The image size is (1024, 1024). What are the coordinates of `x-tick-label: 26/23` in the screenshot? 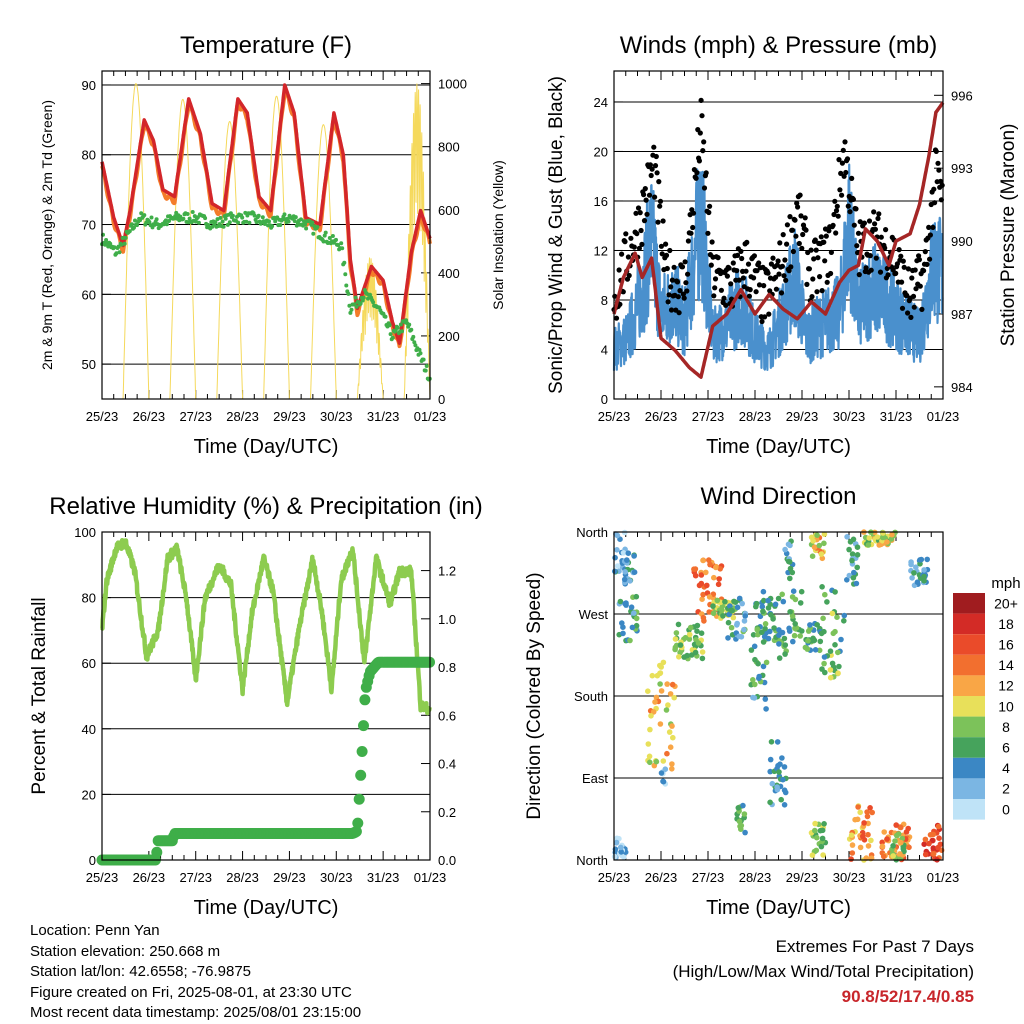 It's located at (661, 416).